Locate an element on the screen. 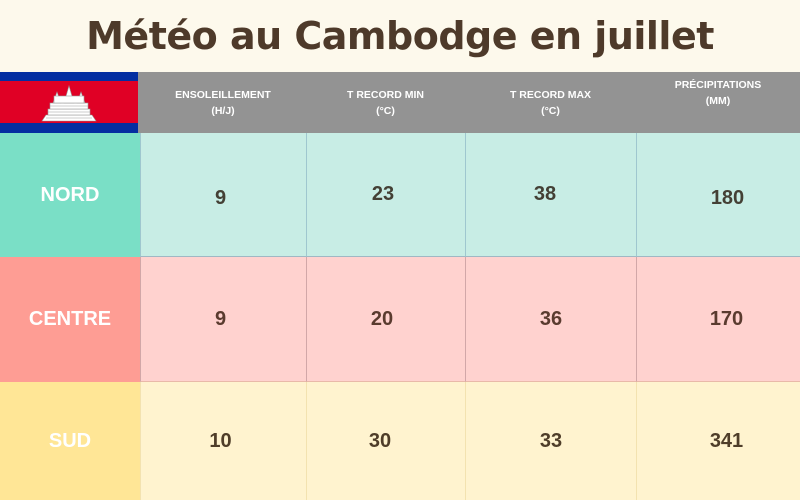  header-label: ENSOLEILLEMENT is located at coordinates (223, 94).